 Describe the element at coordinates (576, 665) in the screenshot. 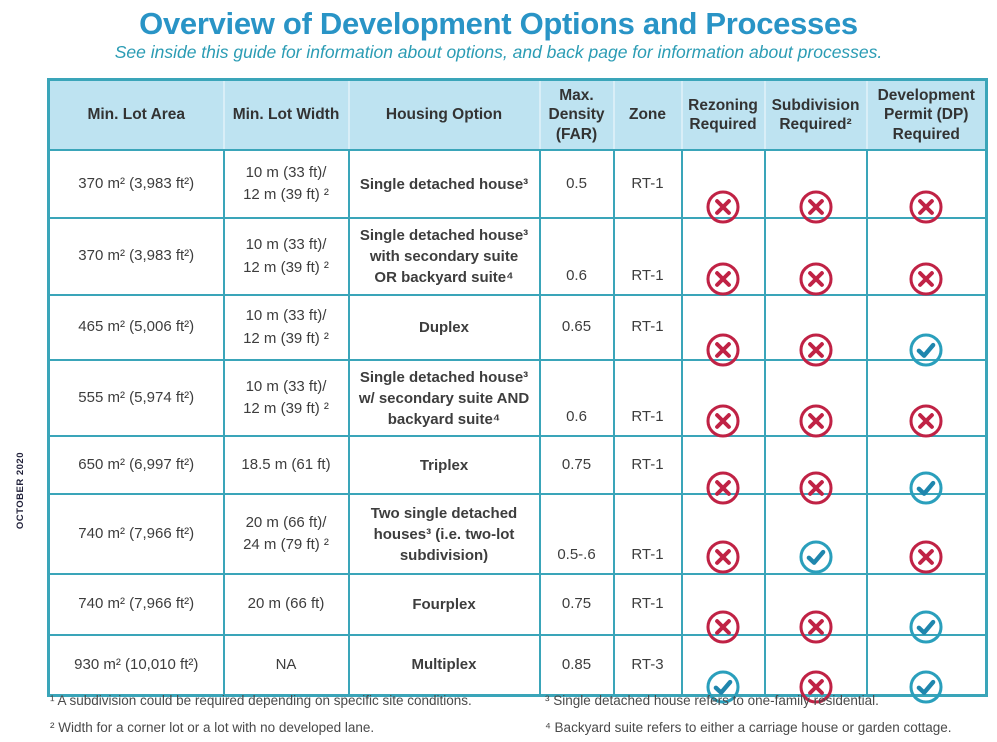

I see `max-density-cell: 0.85` at that location.